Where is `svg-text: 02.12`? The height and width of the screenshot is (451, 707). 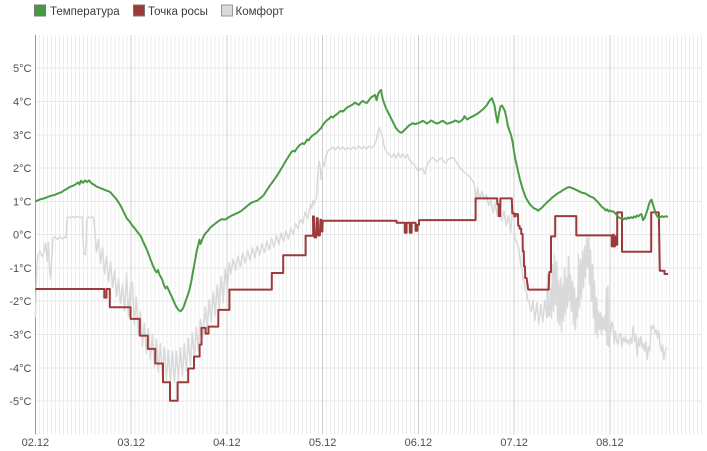
svg-text: 02.12 is located at coordinates (36, 443).